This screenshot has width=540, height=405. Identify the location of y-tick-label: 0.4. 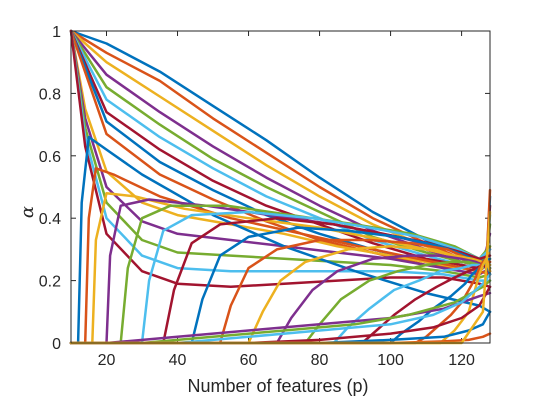
(50, 219).